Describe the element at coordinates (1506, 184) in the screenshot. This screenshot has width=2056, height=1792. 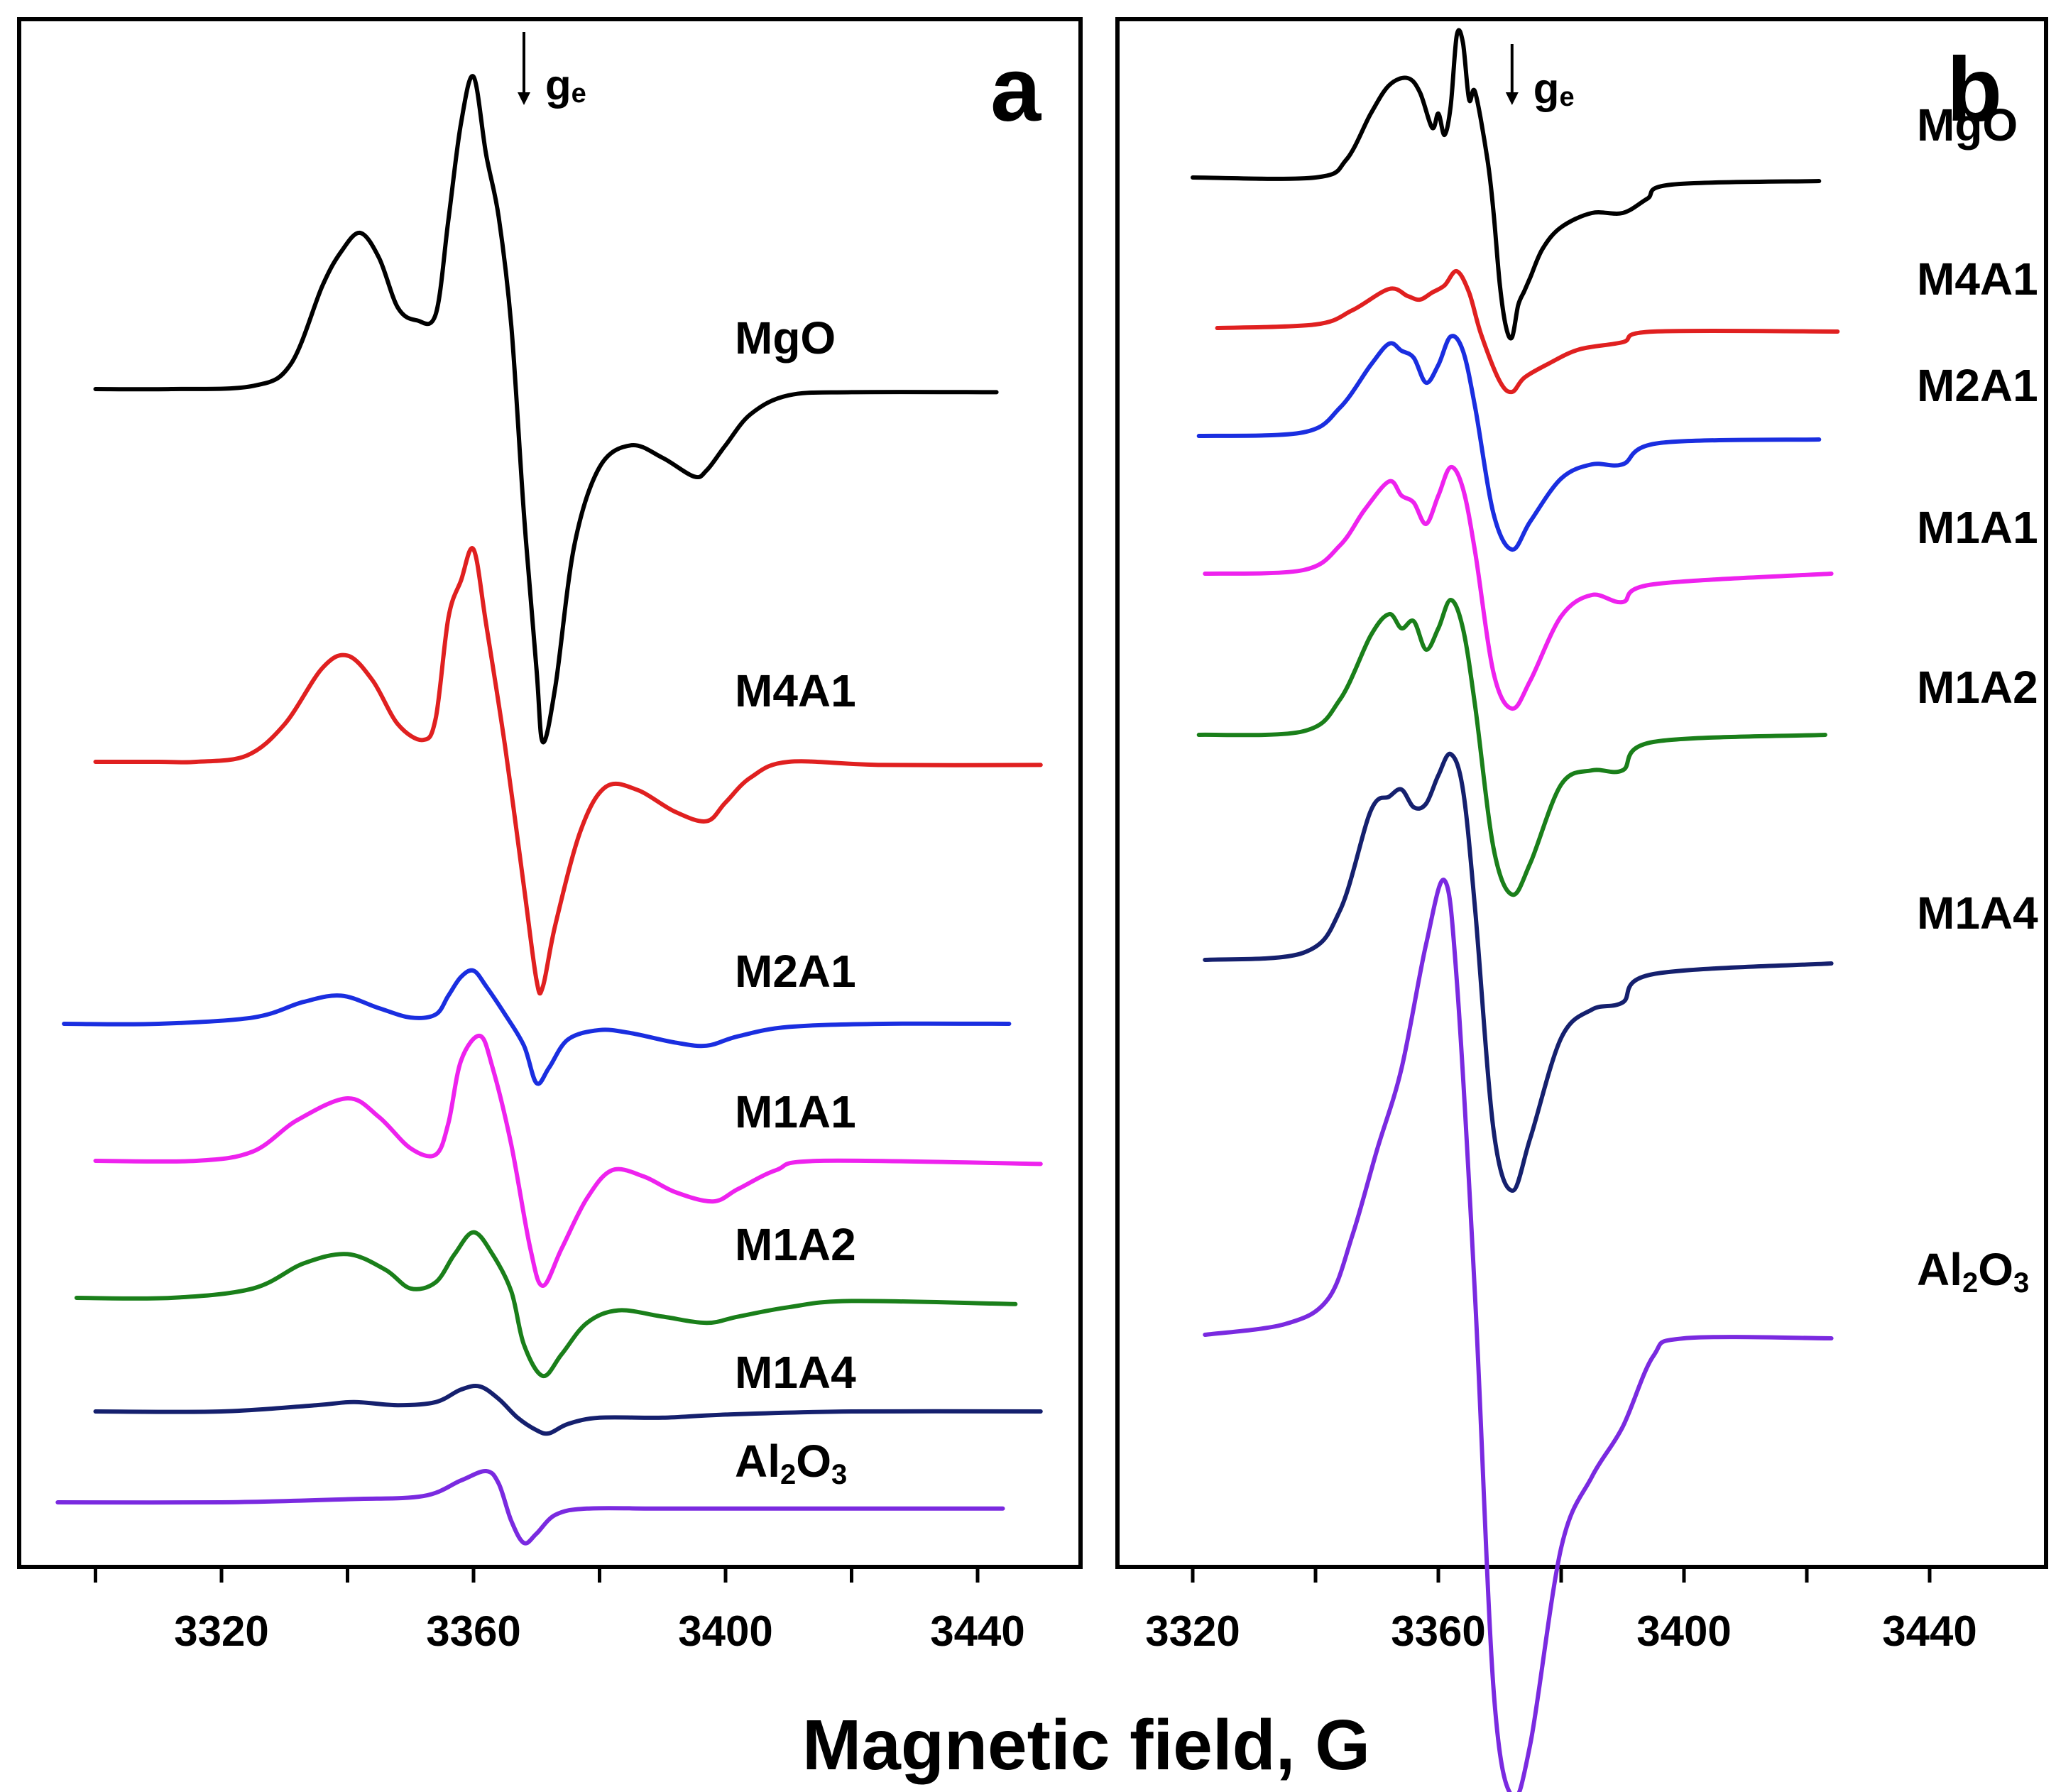
I see `series-line-mgo` at that location.